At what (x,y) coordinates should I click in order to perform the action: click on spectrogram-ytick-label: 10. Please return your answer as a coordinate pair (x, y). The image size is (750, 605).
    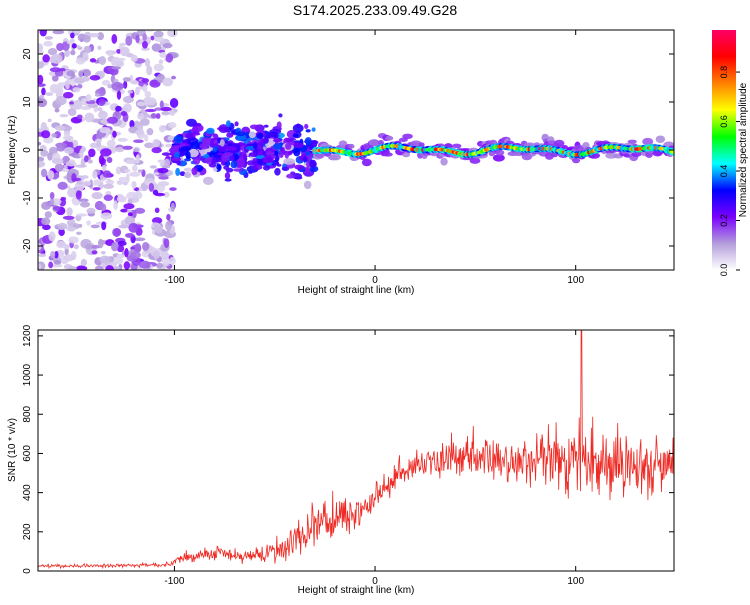
    Looking at the image, I should click on (27, 102).